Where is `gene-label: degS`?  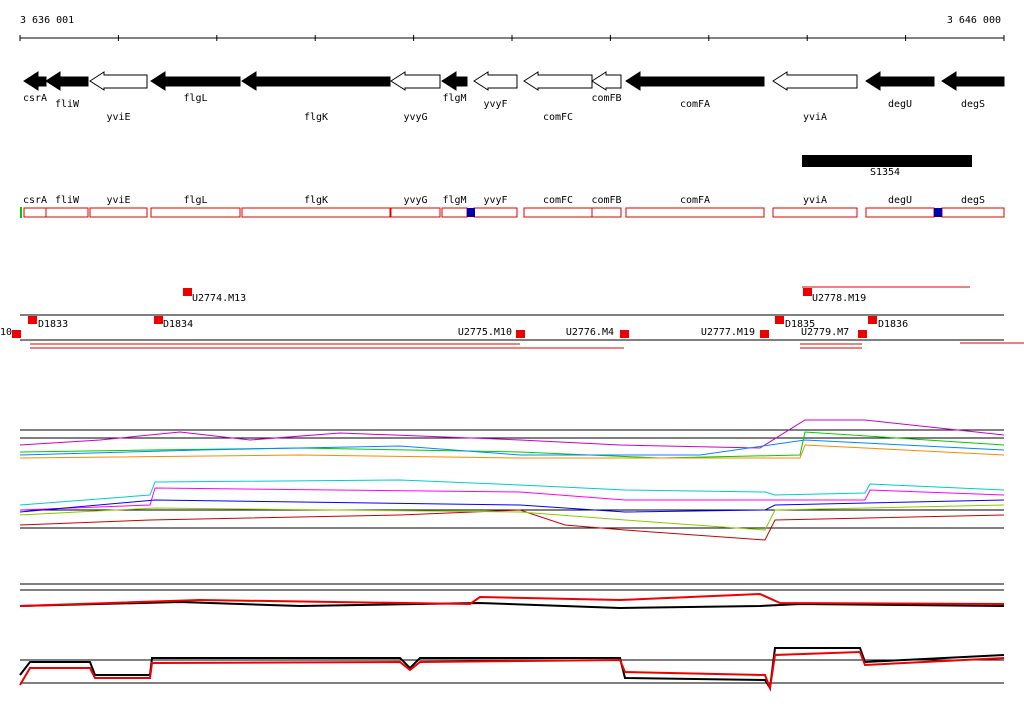
gene-label: degS is located at coordinates (973, 104).